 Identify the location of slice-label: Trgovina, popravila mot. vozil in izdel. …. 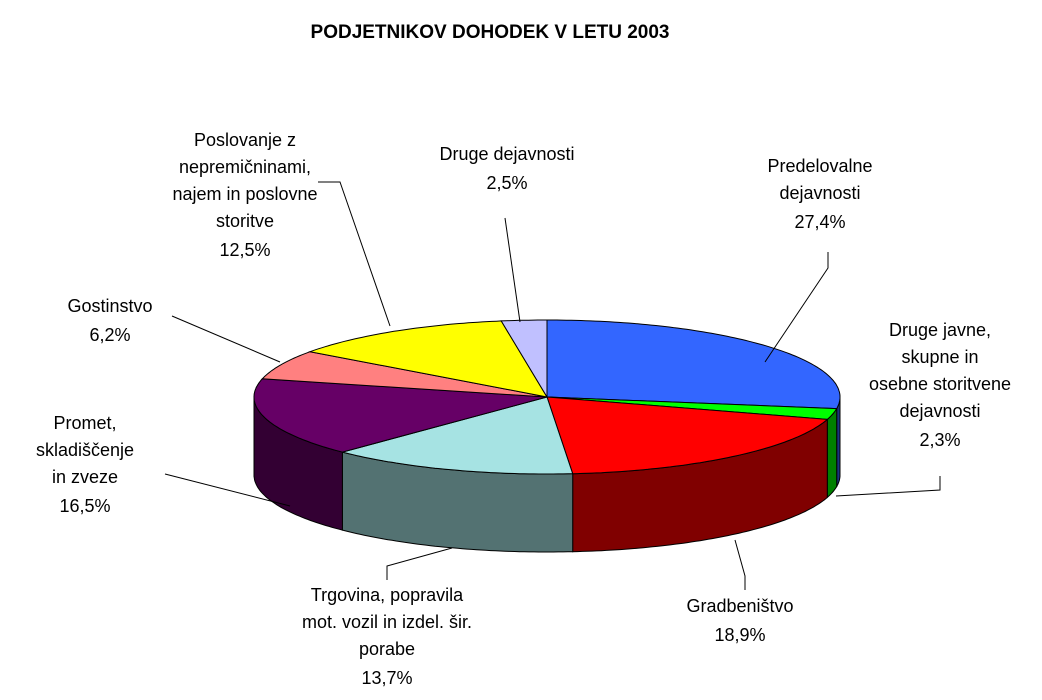
(387, 622).